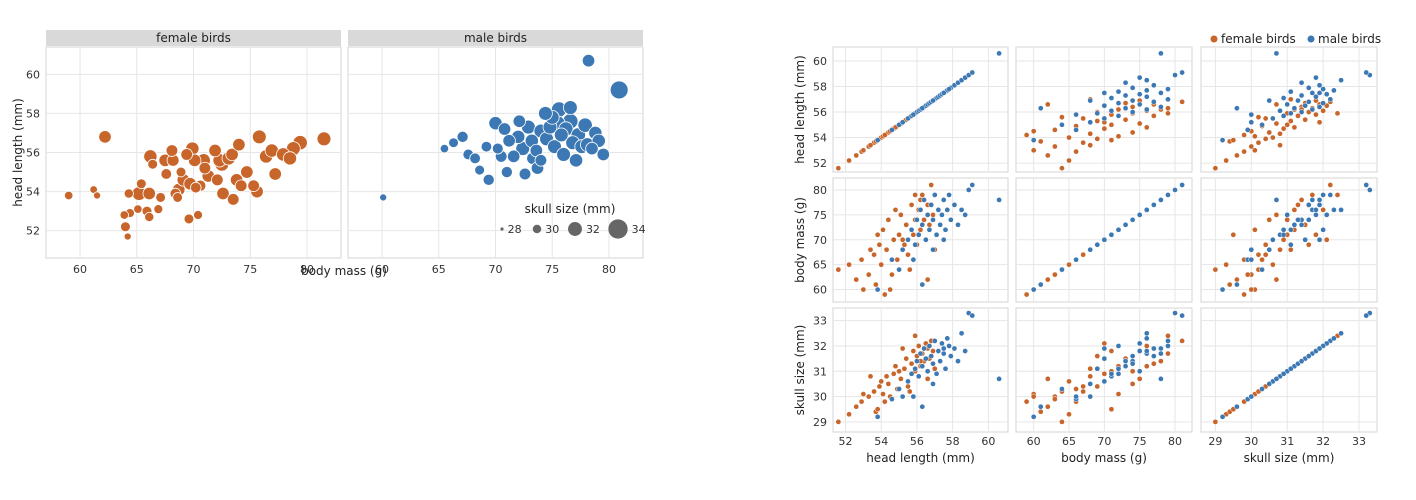 This screenshot has width=1416, height=500. Describe the element at coordinates (820, 397) in the screenshot. I see `y-tick-label: 30` at that location.